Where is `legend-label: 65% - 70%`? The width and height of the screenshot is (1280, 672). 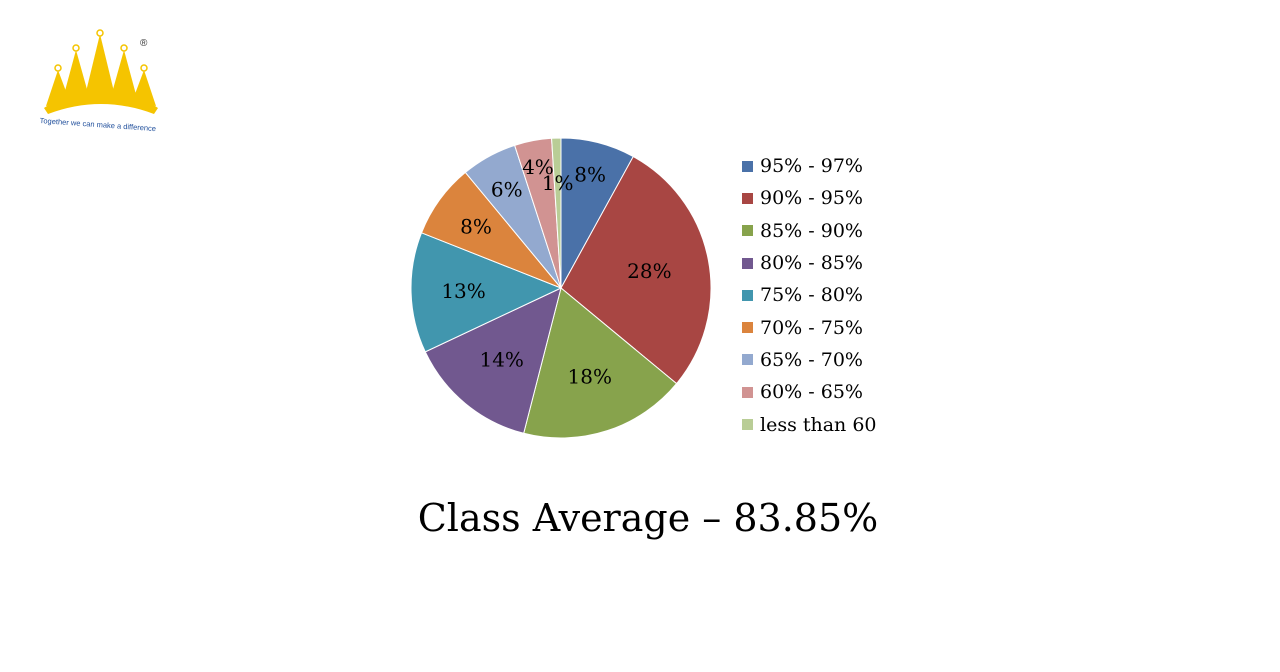 legend-label: 65% - 70% is located at coordinates (811, 359).